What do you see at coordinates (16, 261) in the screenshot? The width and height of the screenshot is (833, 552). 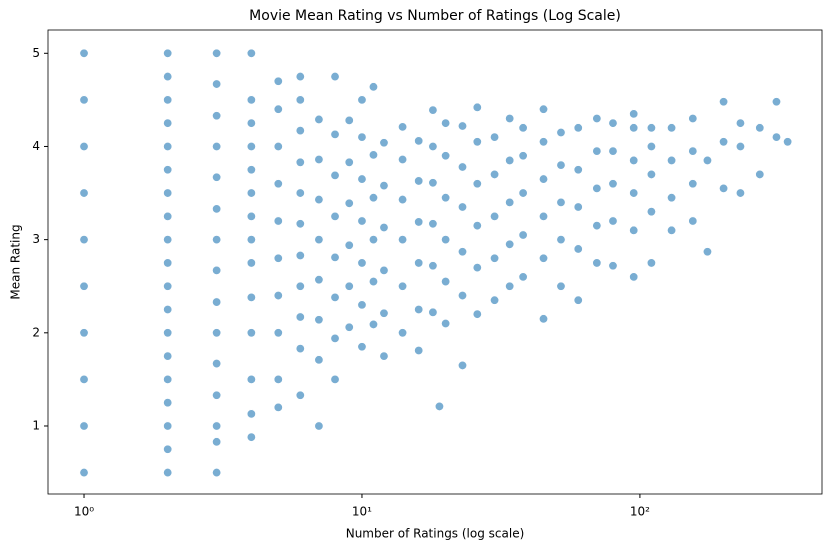 I see `y-axis-label: Mean Rating` at bounding box center [16, 261].